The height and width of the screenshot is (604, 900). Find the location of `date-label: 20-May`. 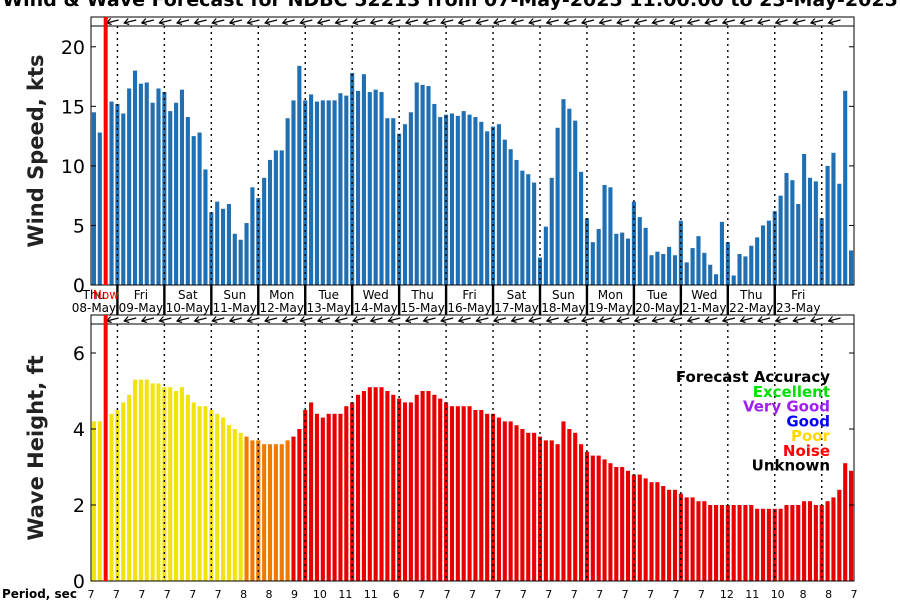

date-label: 20-May is located at coordinates (657, 308).